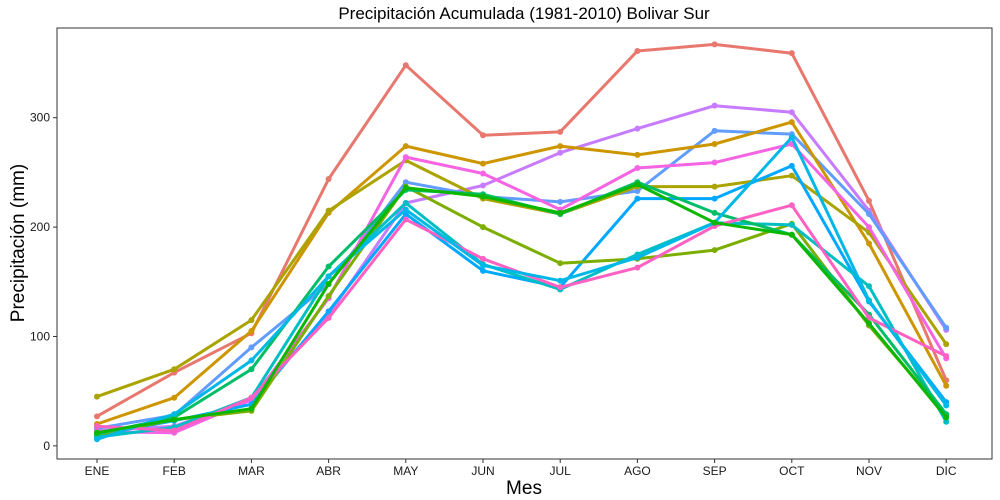  What do you see at coordinates (46, 446) in the screenshot?
I see `y-tick-label: 0` at bounding box center [46, 446].